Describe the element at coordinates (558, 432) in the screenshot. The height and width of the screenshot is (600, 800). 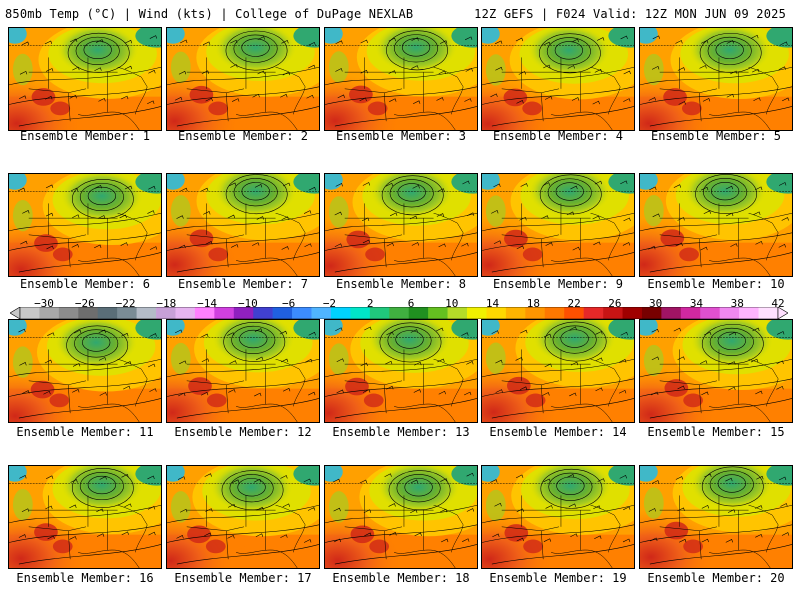
I see `member-caption: Ensemble Member: 14` at that location.